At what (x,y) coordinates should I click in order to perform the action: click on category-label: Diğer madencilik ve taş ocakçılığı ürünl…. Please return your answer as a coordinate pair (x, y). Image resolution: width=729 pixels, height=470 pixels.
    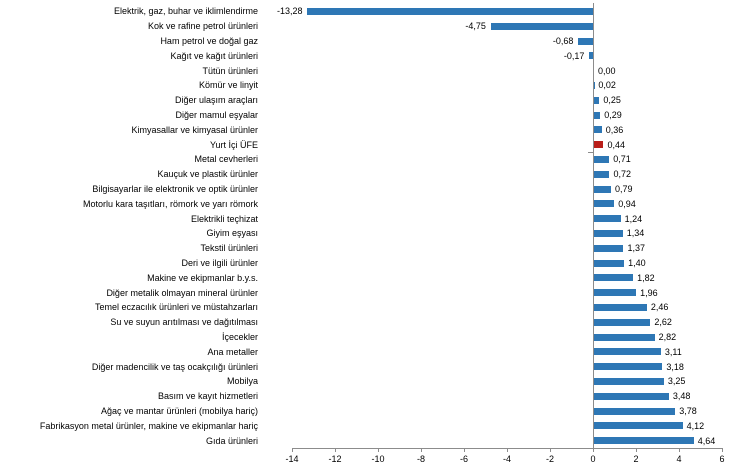
    Looking at the image, I should click on (174, 366).